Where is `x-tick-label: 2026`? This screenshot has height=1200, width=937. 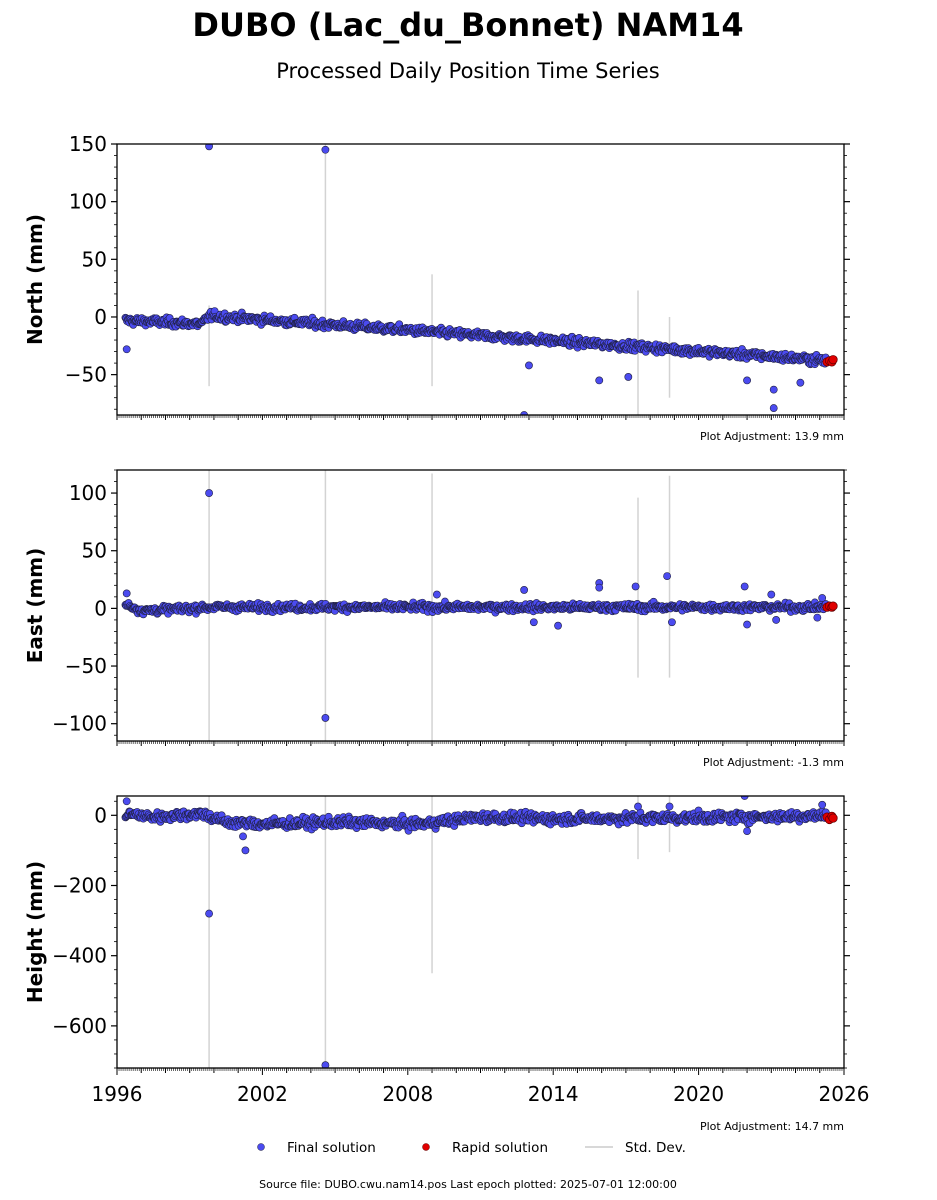
x-tick-label: 2026 is located at coordinates (844, 1094).